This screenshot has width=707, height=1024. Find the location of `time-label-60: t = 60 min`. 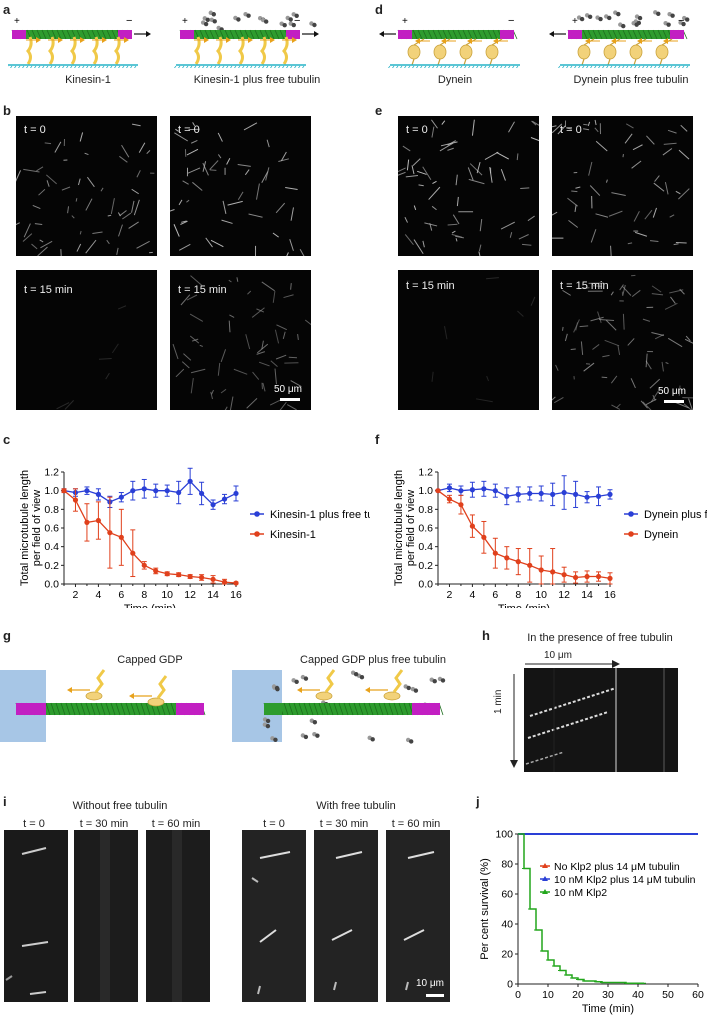

time-label-60: t = 60 min is located at coordinates (416, 824).